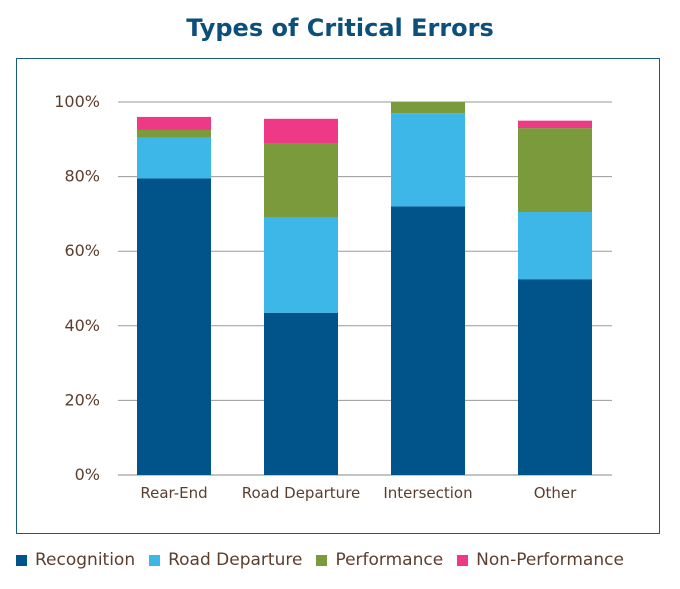 The image size is (680, 589). Describe the element at coordinates (82, 176) in the screenshot. I see `y-tick-label: 80%` at that location.